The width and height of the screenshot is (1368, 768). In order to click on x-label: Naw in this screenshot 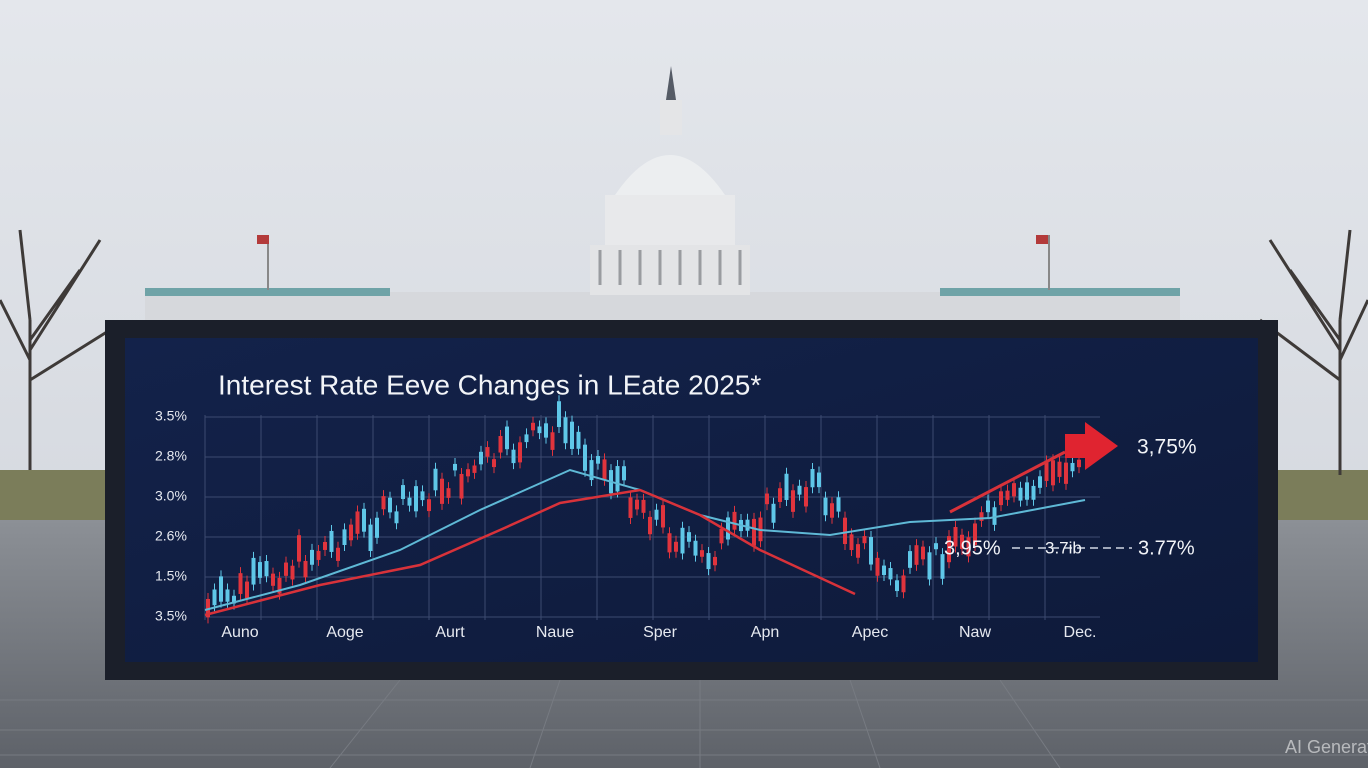, I will do `click(975, 632)`.